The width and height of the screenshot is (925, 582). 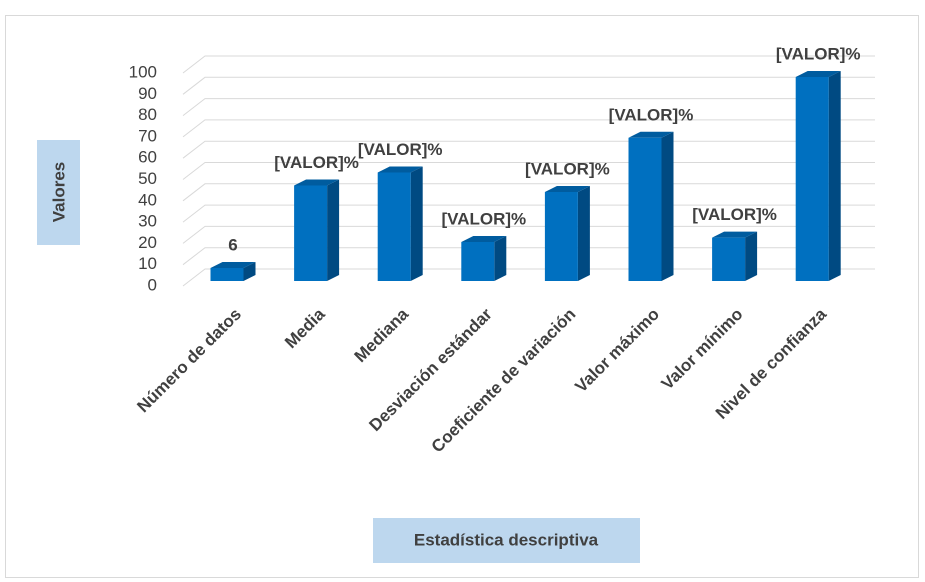 I want to click on y-tick-label: 50, so click(x=147, y=178).